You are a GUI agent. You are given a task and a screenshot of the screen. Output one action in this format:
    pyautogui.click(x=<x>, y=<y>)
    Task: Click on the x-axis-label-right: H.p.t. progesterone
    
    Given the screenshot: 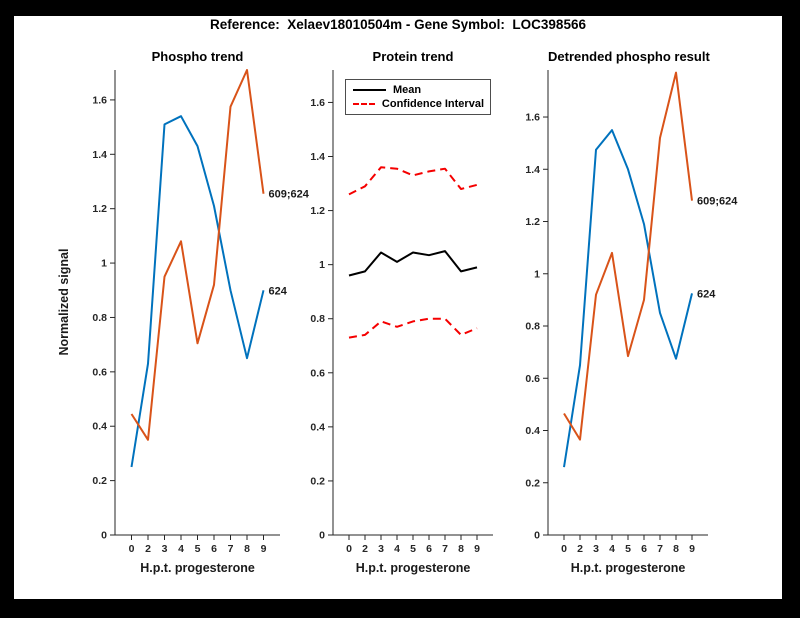 What is the action you would take?
    pyautogui.click(x=628, y=568)
    